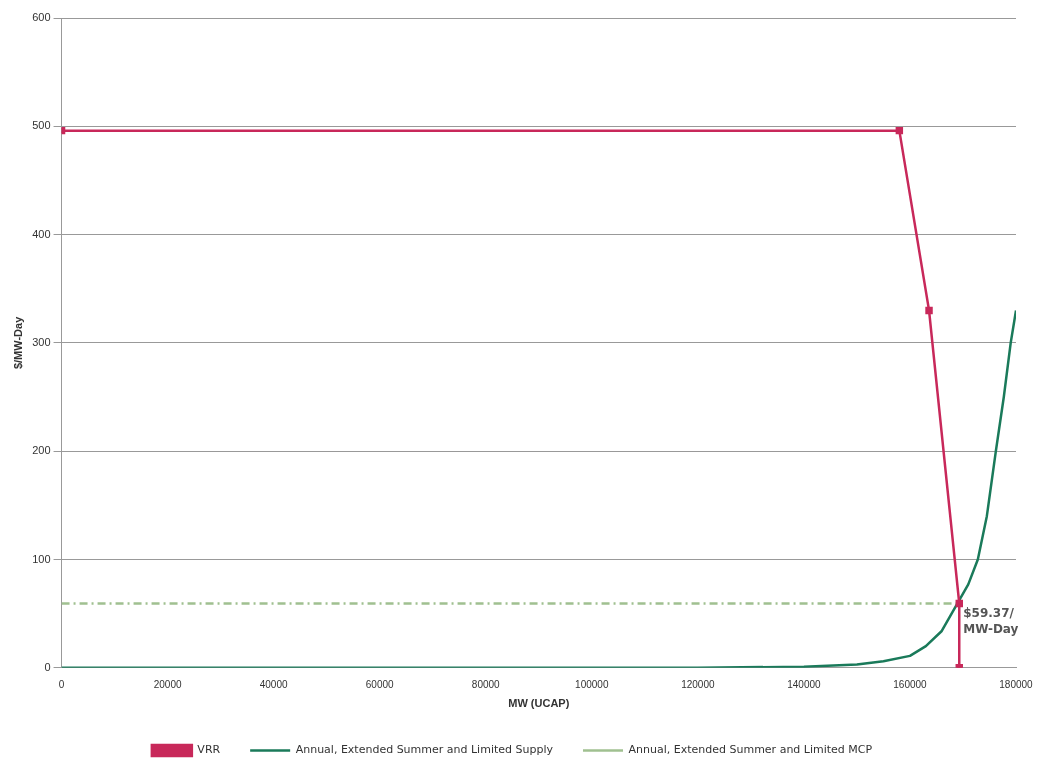 The width and height of the screenshot is (1044, 774). What do you see at coordinates (750, 750) in the screenshot?
I see `legend-label: Annual, Extended Summer and Limited MCP` at bounding box center [750, 750].